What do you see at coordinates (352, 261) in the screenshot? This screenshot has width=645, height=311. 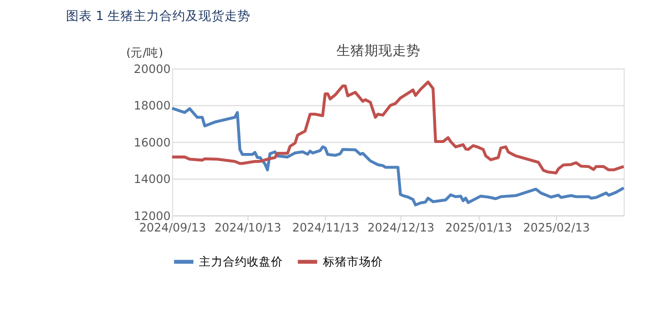 I see `legend-label: 标猪市场价` at bounding box center [352, 261].